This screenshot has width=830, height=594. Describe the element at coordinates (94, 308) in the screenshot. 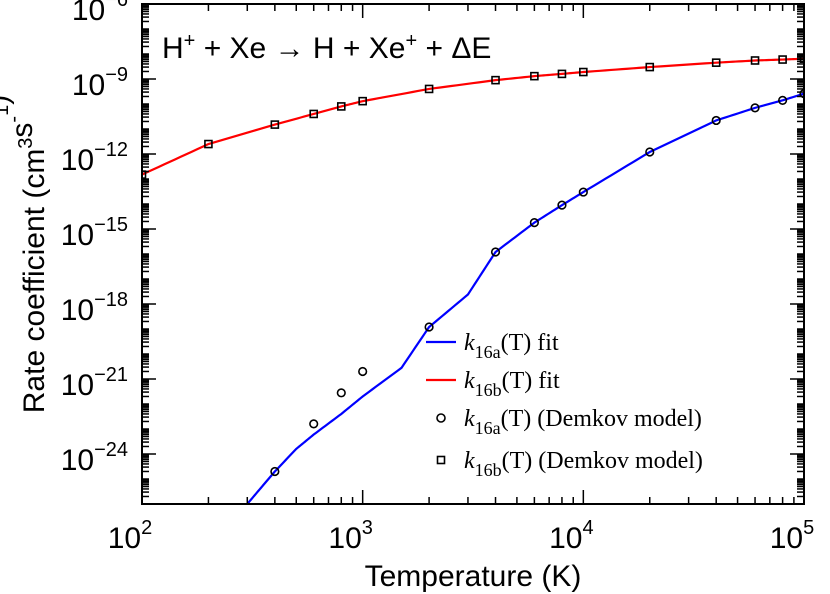

I see `y-tick-label: 10⁻¹⁸` at that location.